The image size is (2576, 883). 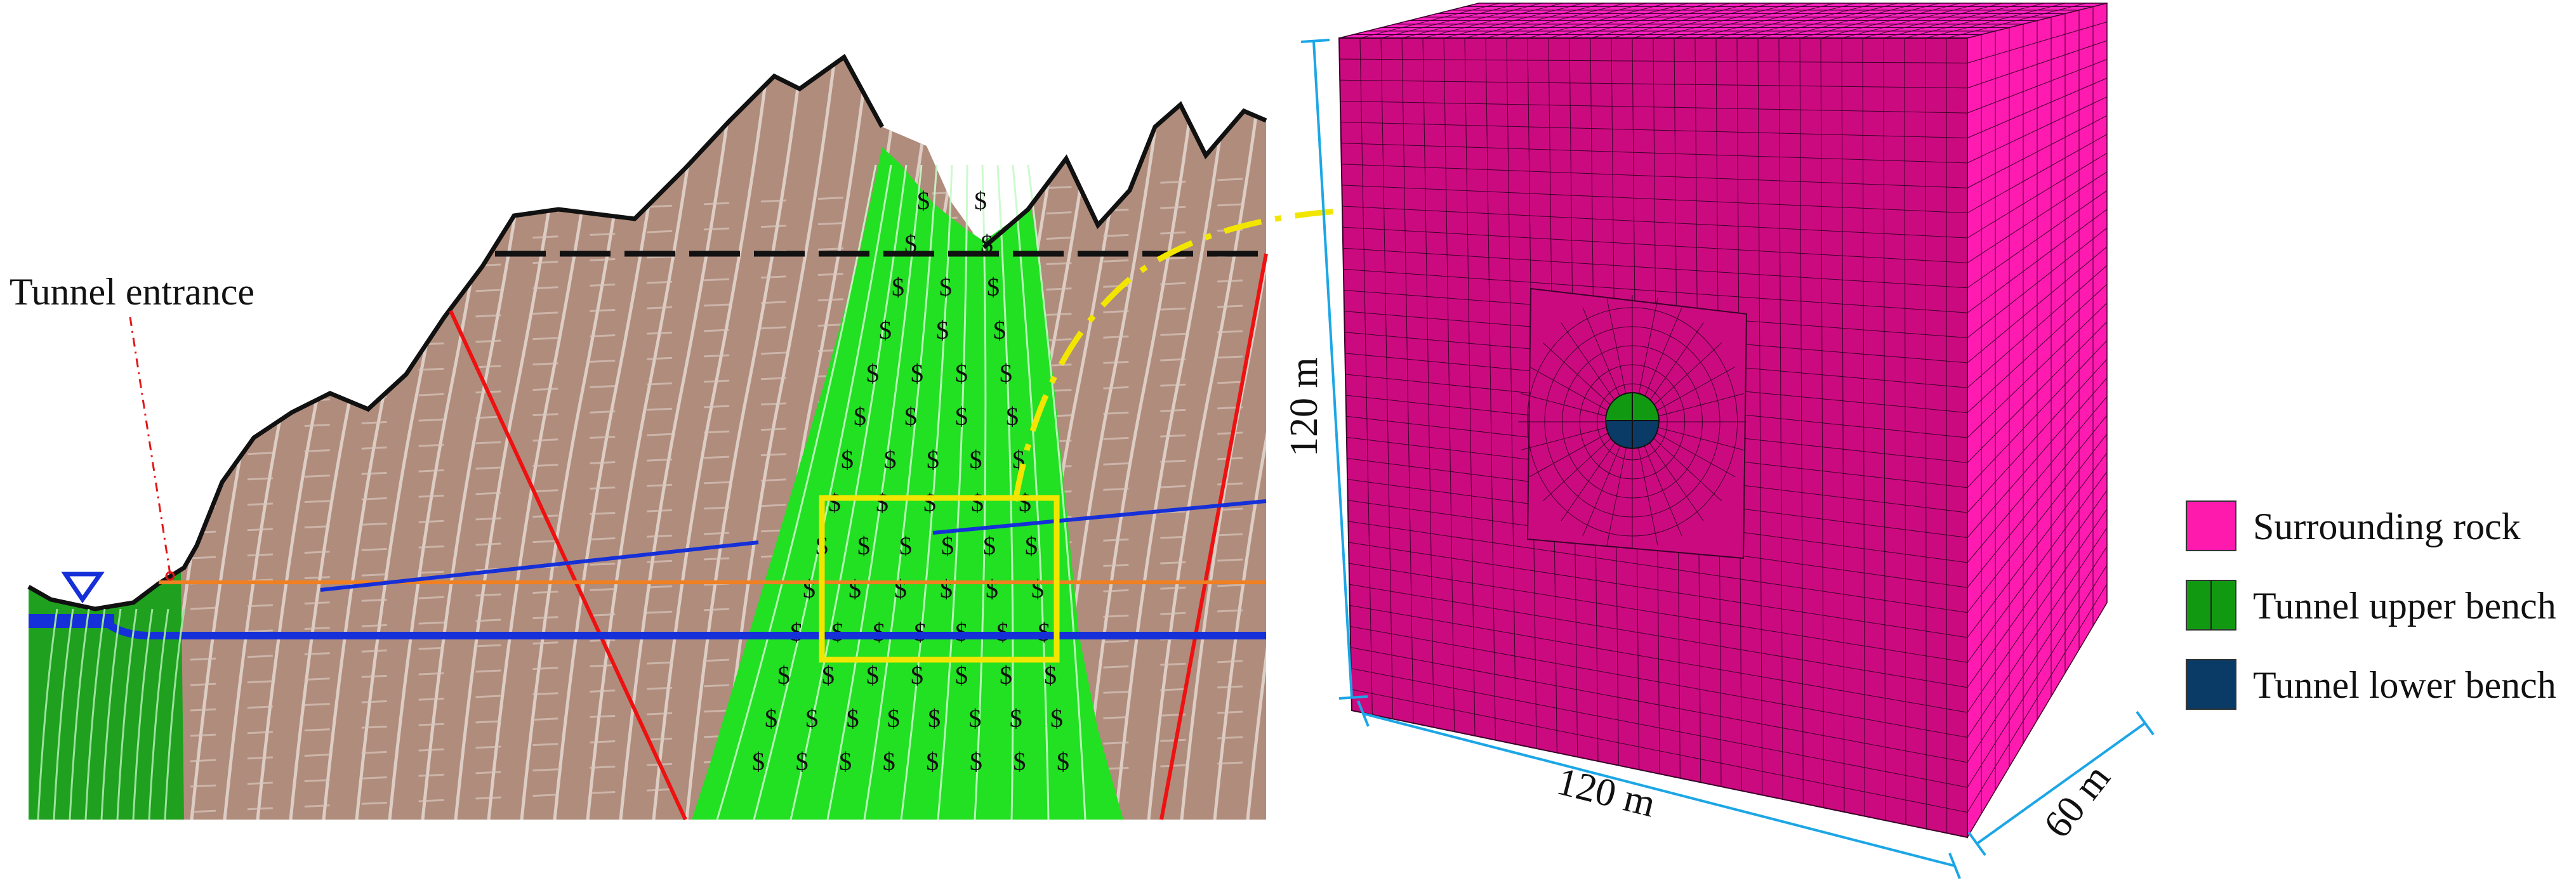 I want to click on legend-label-lower-bench: Tunnel lower bench, so click(x=2405, y=685).